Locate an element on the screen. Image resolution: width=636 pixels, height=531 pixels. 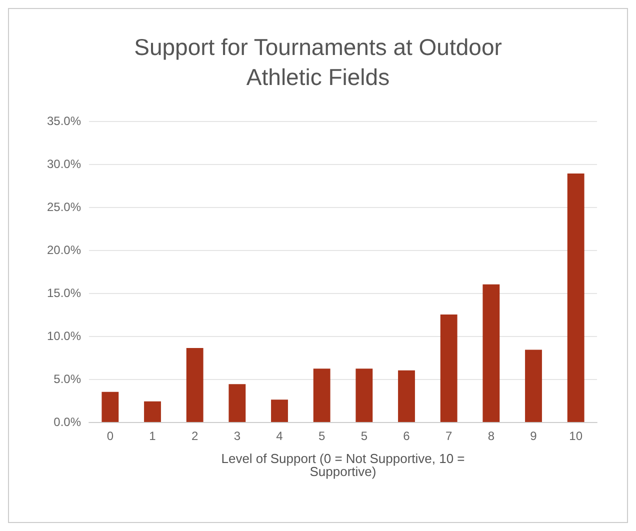
x-tick-label: 0 is located at coordinates (110, 436).